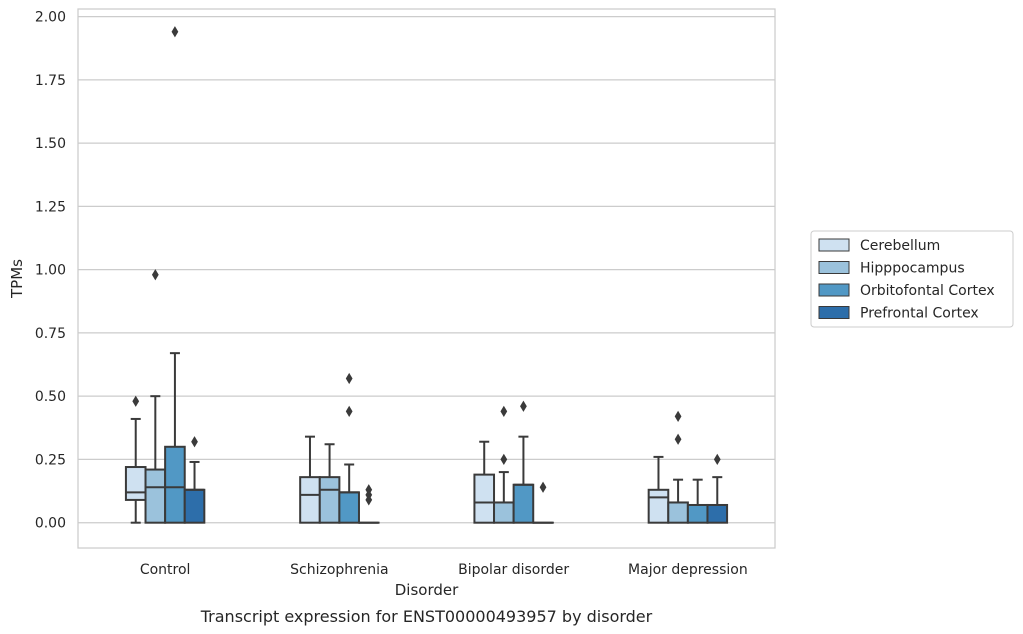 The height and width of the screenshot is (634, 1023). Describe the element at coordinates (17, 279) in the screenshot. I see `y-axis-title: TPMs` at that location.